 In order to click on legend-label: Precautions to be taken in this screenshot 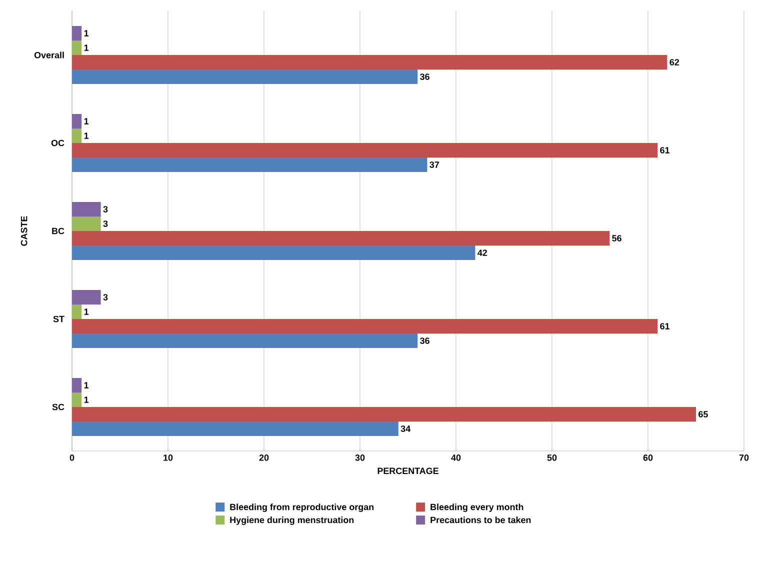, I will do `click(480, 520)`.